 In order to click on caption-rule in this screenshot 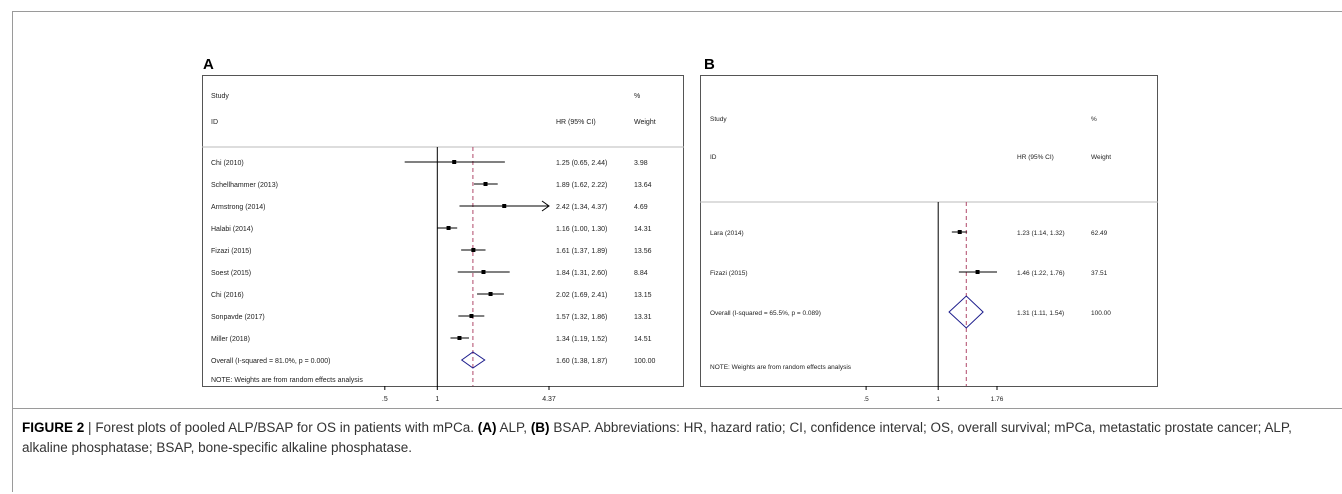, I will do `click(677, 408)`.